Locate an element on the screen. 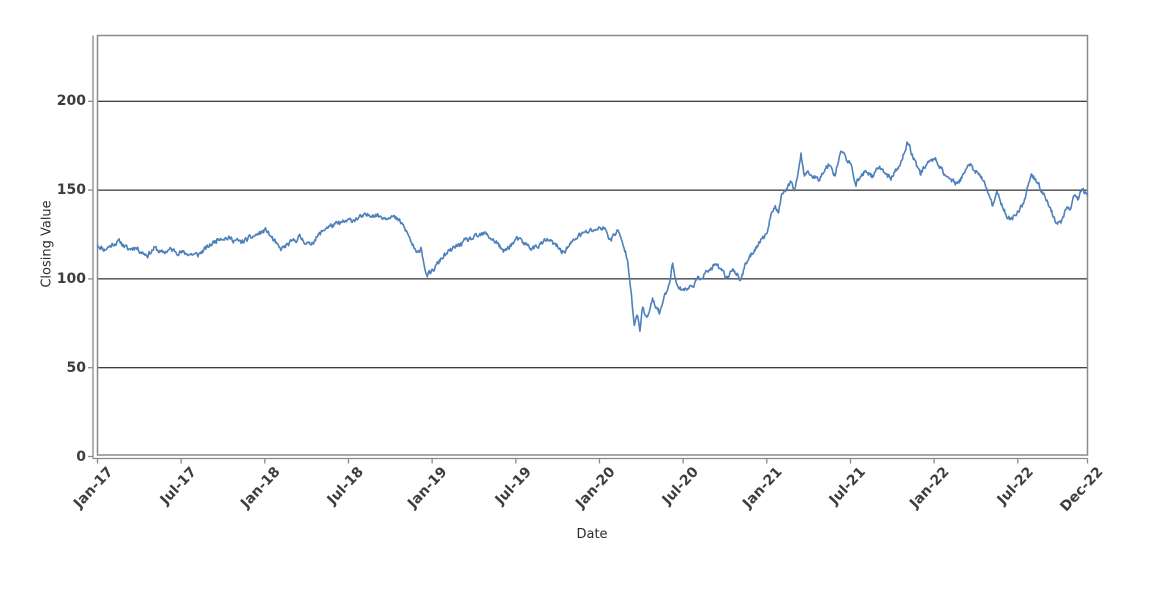 The image size is (1150, 600). y-tick-label: 150 is located at coordinates (71, 190).